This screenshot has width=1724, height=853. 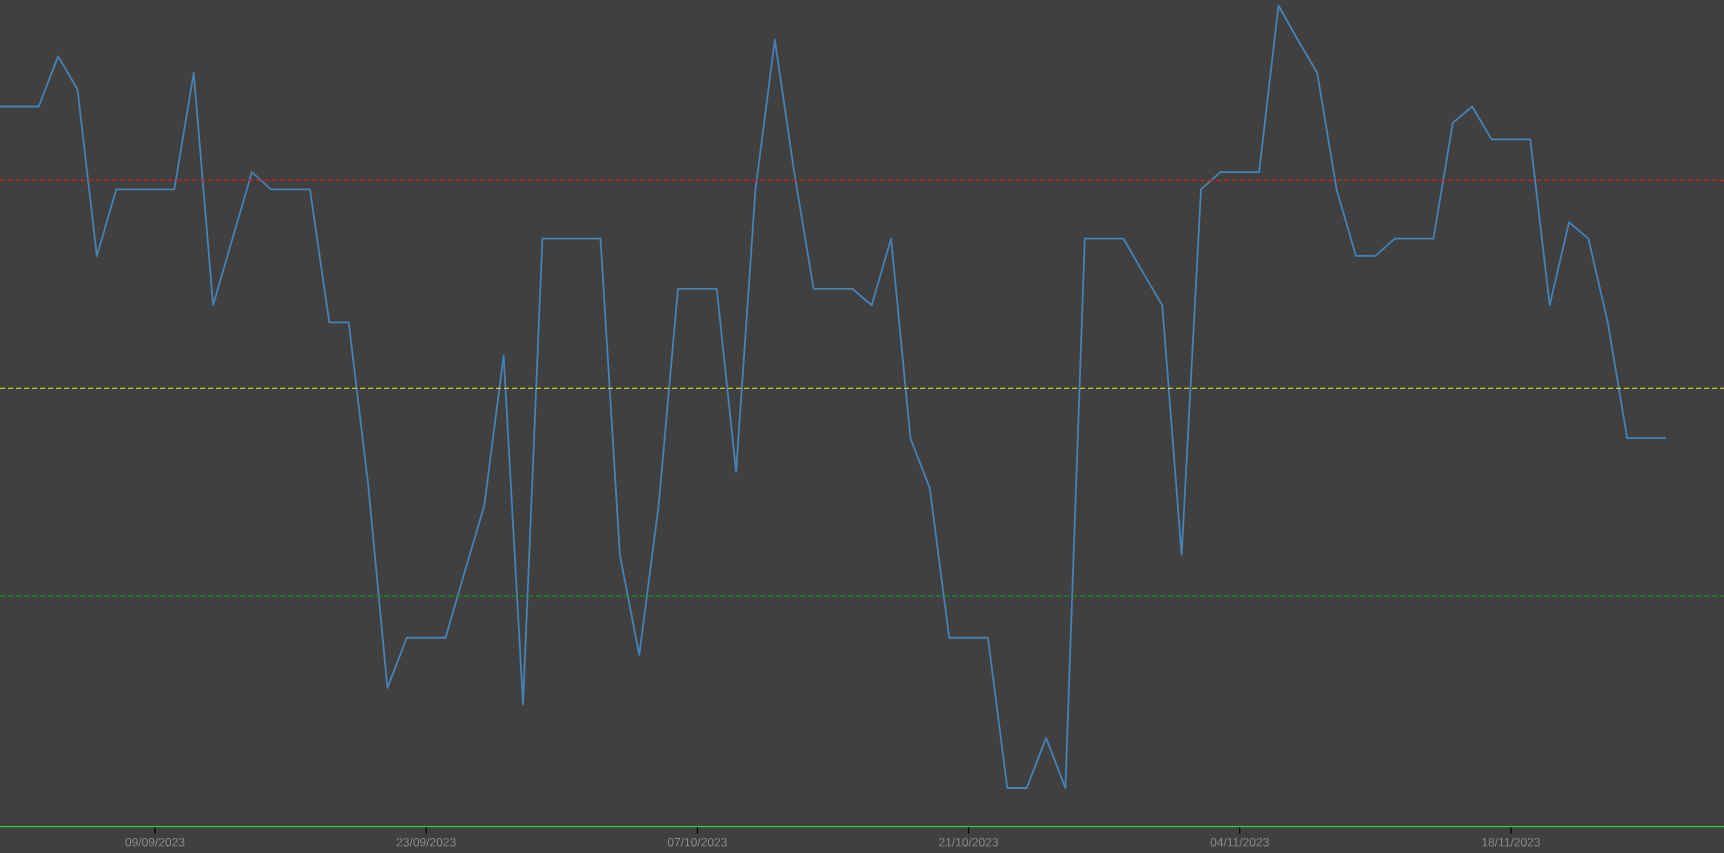 I want to click on x-tick-label: 09/09/2023, so click(x=155, y=842).